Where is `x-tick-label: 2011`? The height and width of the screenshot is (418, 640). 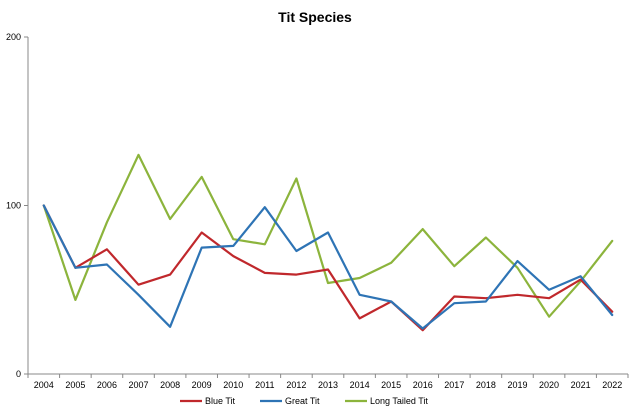
x-tick-label: 2011 is located at coordinates (264, 385).